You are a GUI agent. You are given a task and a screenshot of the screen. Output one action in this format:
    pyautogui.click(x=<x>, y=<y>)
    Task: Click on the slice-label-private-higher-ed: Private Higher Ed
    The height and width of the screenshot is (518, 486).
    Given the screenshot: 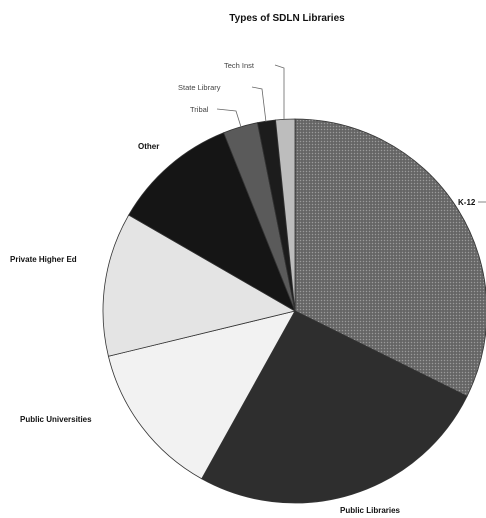 What is the action you would take?
    pyautogui.click(x=43, y=259)
    